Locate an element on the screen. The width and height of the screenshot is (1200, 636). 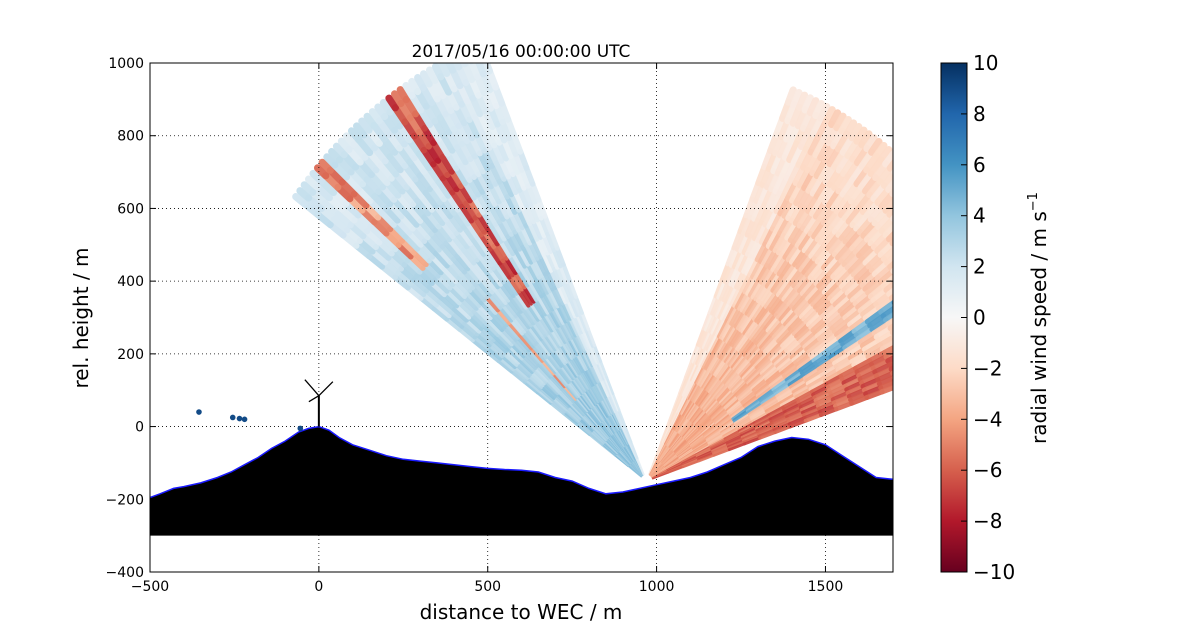
terrain-fill is located at coordinates (521, 481).